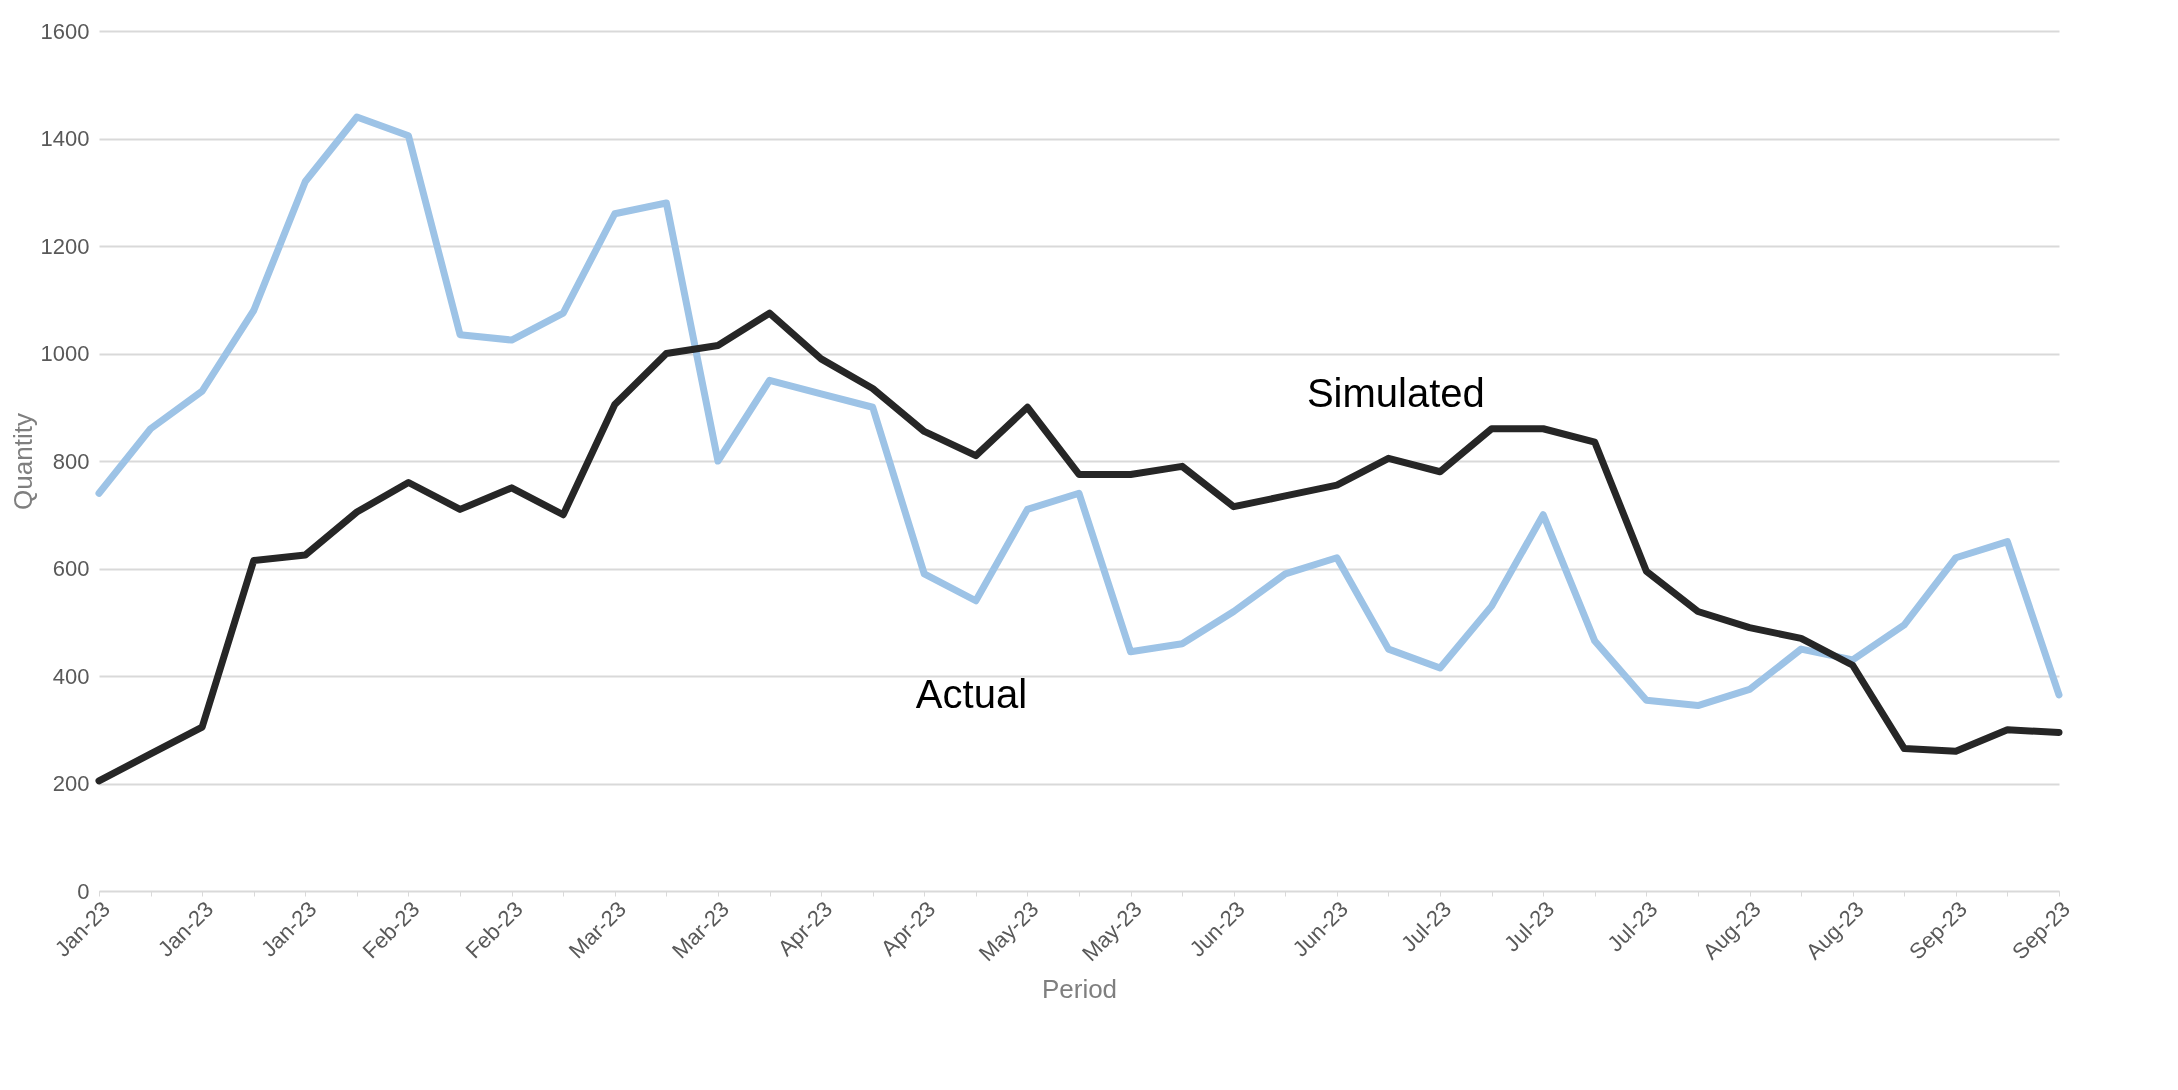 The image size is (2178, 1090). What do you see at coordinates (971, 693) in the screenshot?
I see `text: Actual` at bounding box center [971, 693].